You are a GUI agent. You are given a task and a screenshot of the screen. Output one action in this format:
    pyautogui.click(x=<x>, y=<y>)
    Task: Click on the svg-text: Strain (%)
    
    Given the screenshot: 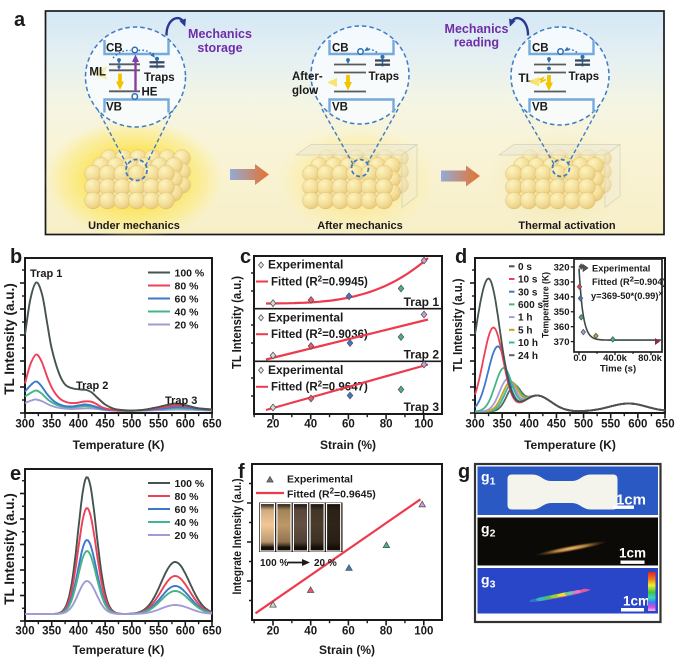 What is the action you would take?
    pyautogui.click(x=348, y=445)
    